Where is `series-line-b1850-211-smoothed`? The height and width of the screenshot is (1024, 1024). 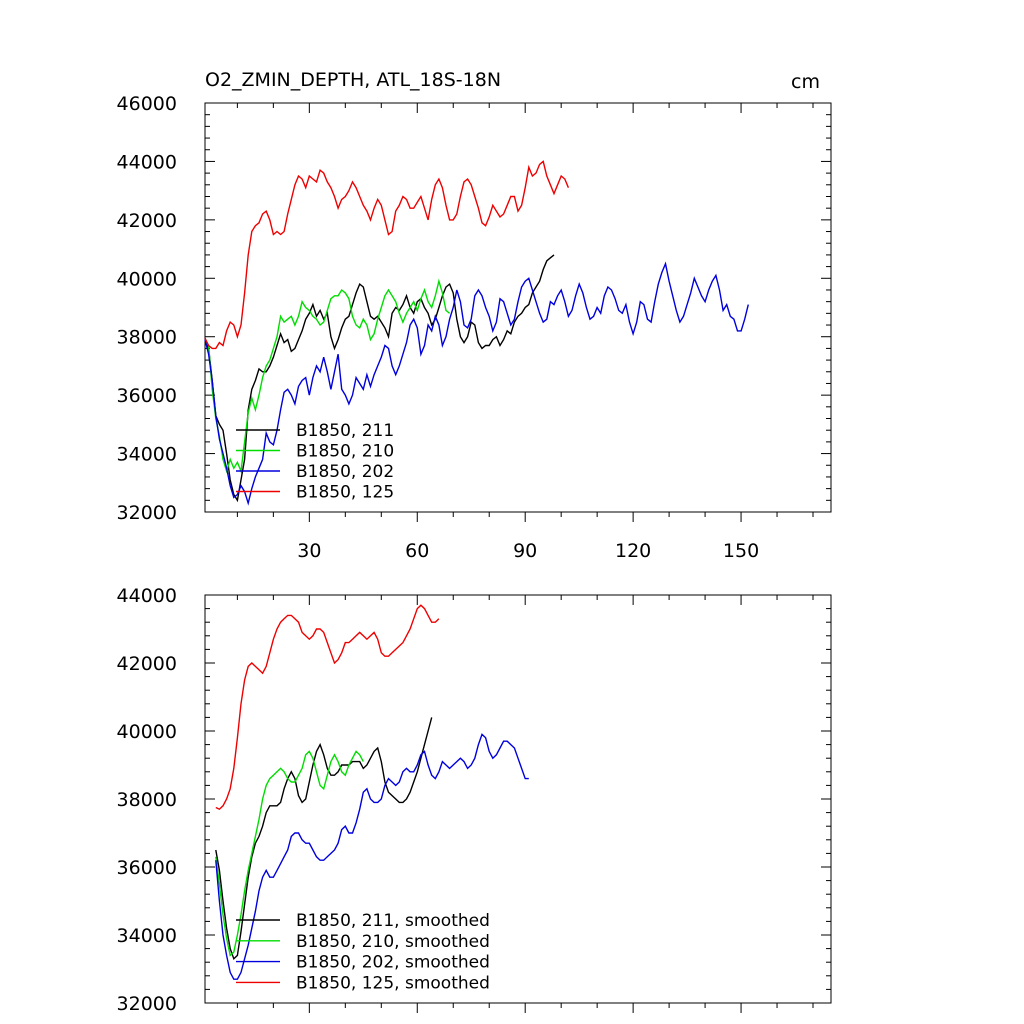
series-line-b1850-211-smoothed is located at coordinates (324, 839).